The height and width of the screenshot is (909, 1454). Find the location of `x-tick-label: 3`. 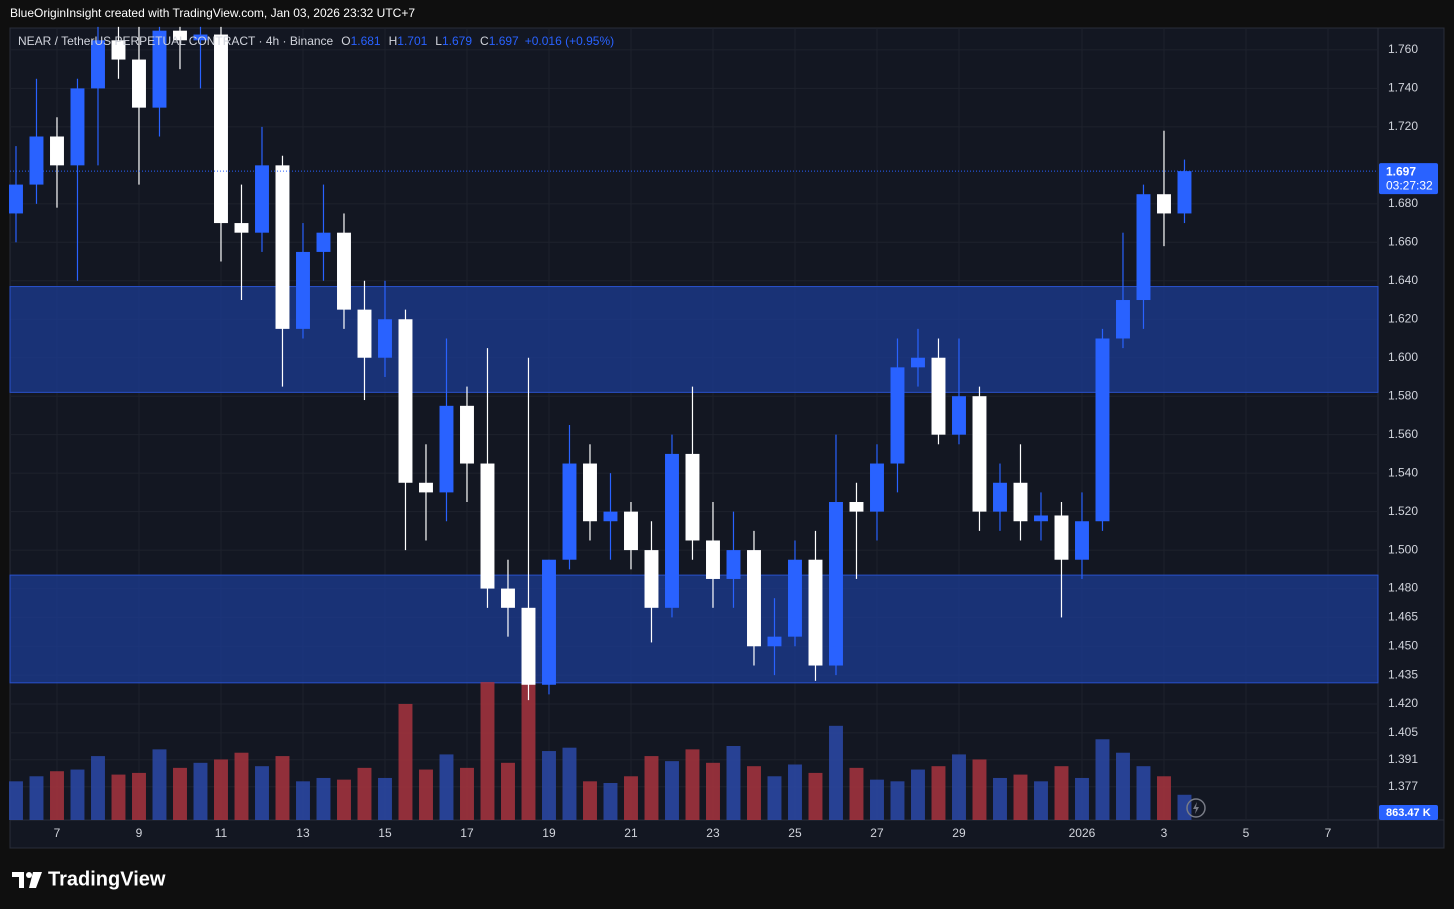

x-tick-label: 3 is located at coordinates (1164, 833).